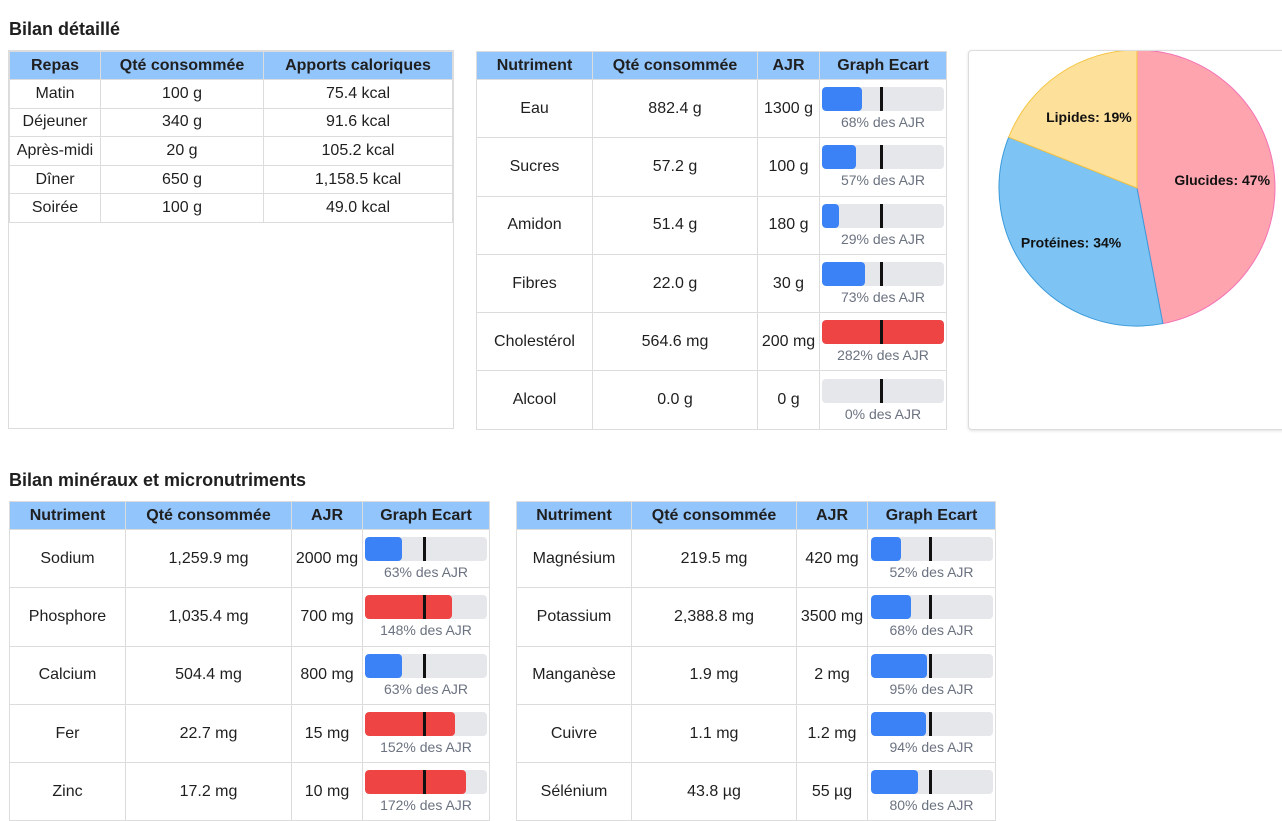  What do you see at coordinates (832, 515) in the screenshot?
I see `minerals-right-header-ajr: AJR` at bounding box center [832, 515].